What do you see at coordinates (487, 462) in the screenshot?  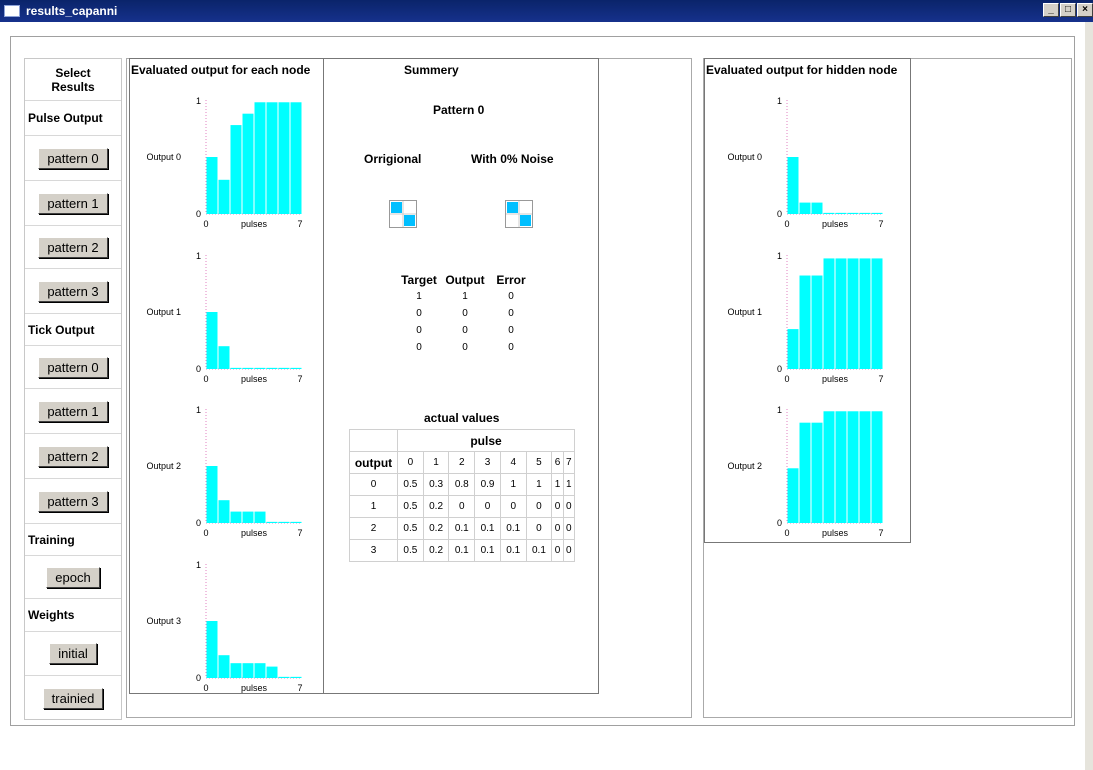 I see `pulse-col-header: 3` at bounding box center [487, 462].